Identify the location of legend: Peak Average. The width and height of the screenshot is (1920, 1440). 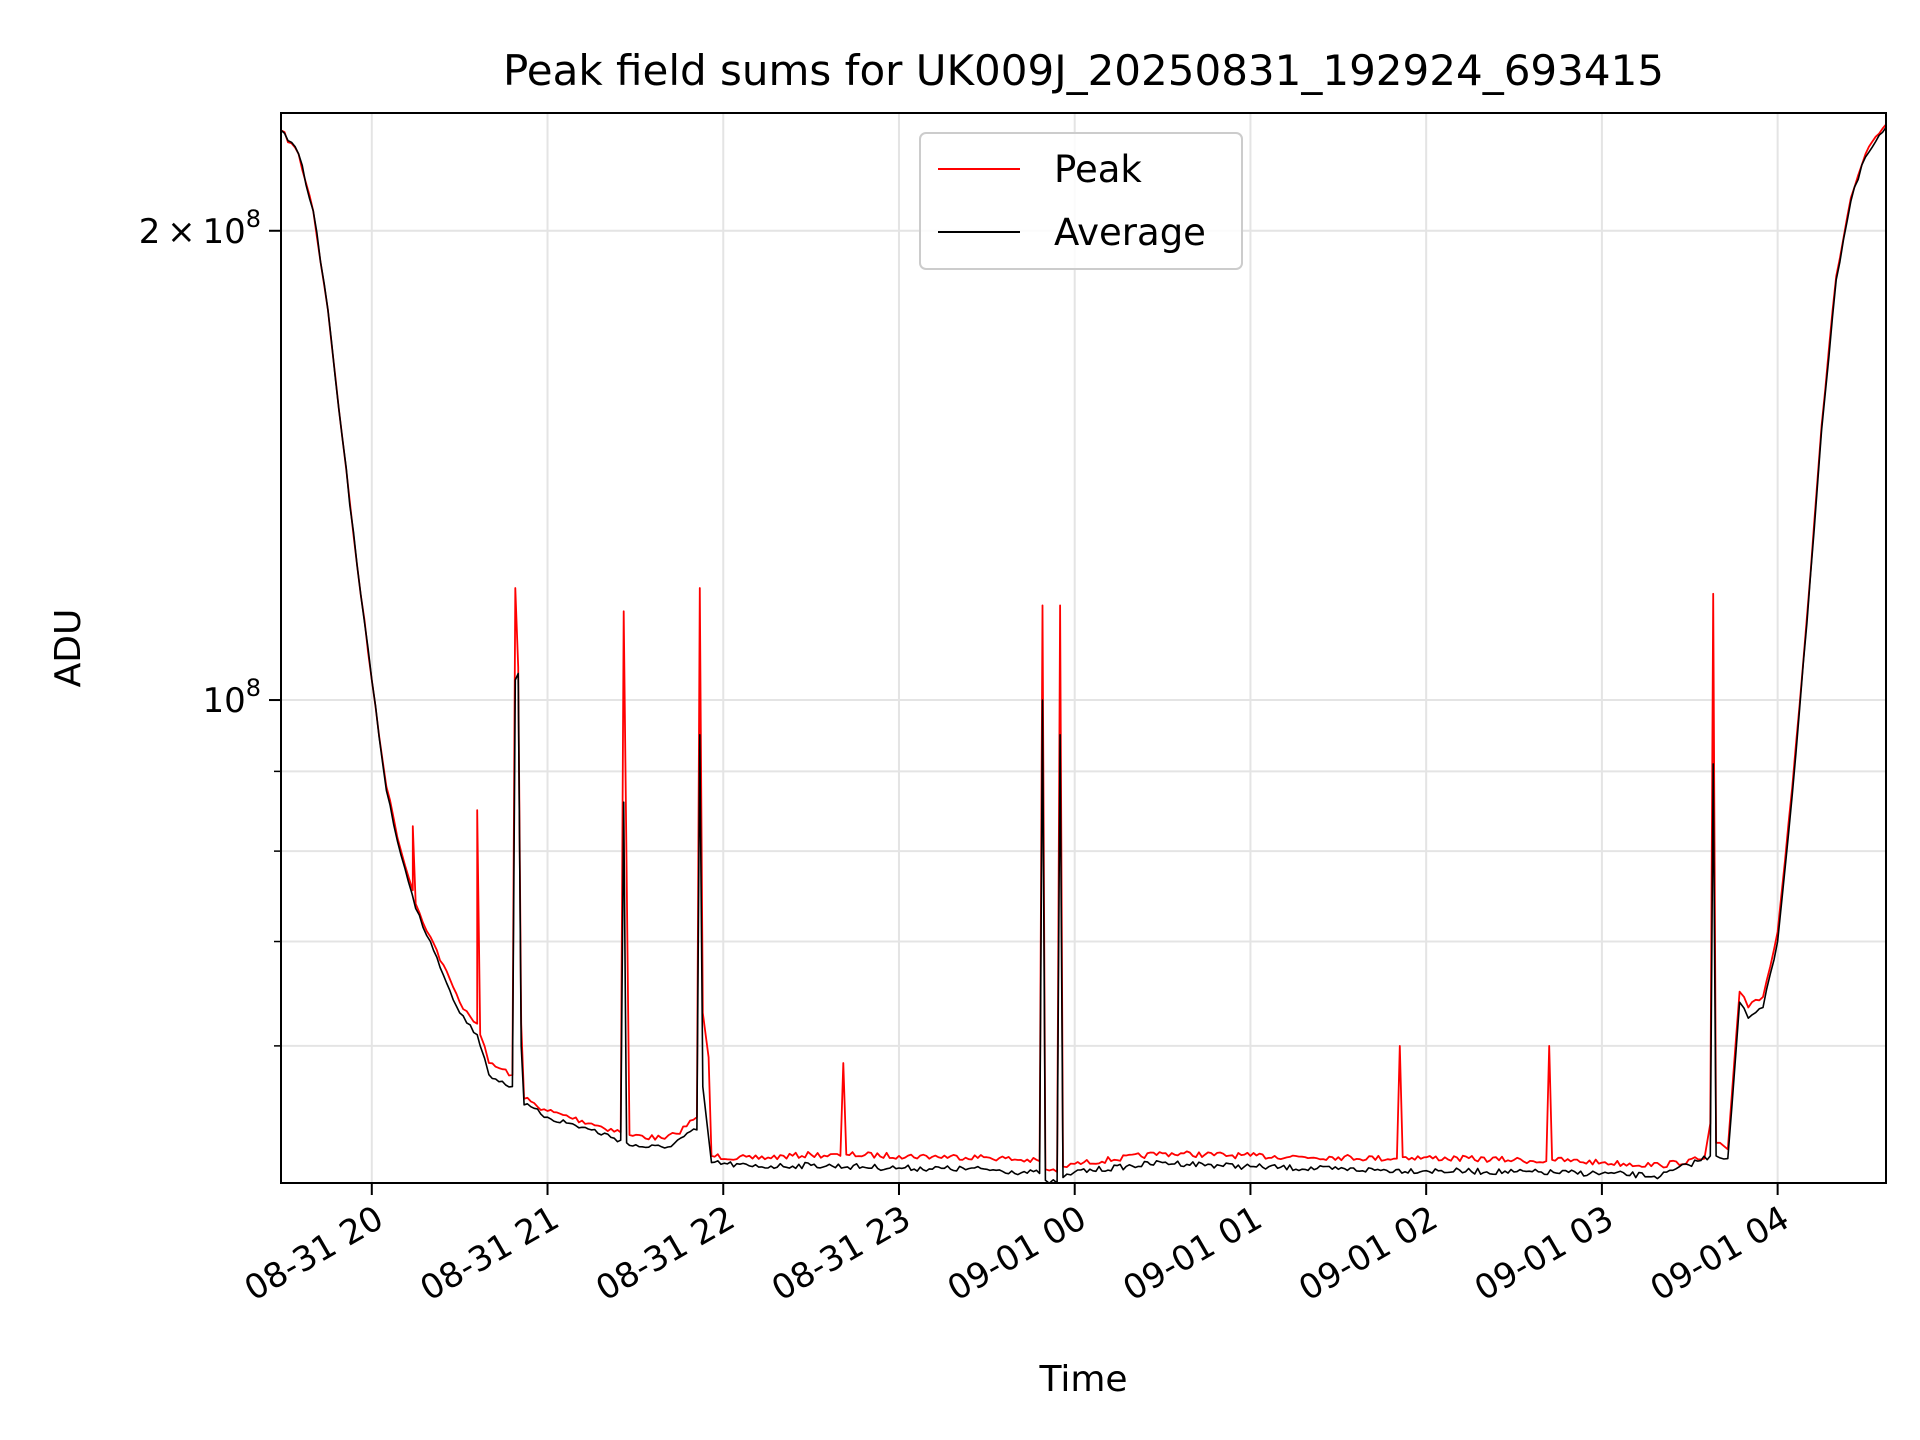
(1081, 201).